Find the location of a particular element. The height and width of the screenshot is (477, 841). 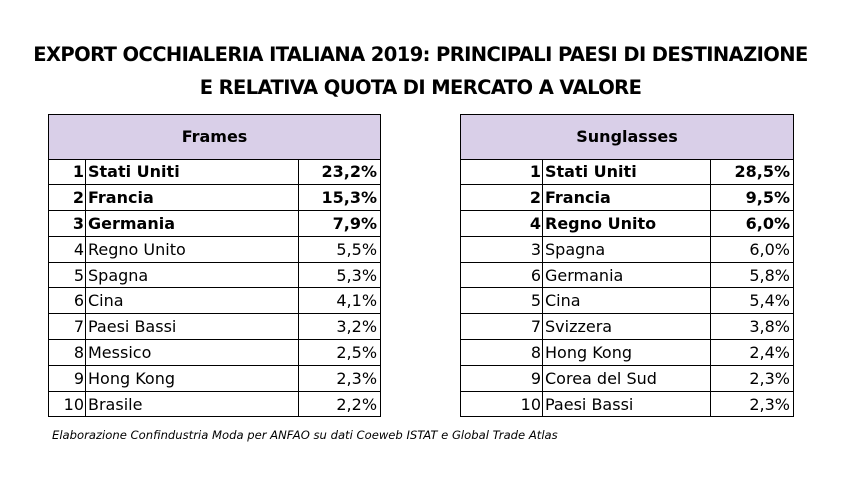

frames-row: 9 Hong Kong 2,3% is located at coordinates (215, 378).